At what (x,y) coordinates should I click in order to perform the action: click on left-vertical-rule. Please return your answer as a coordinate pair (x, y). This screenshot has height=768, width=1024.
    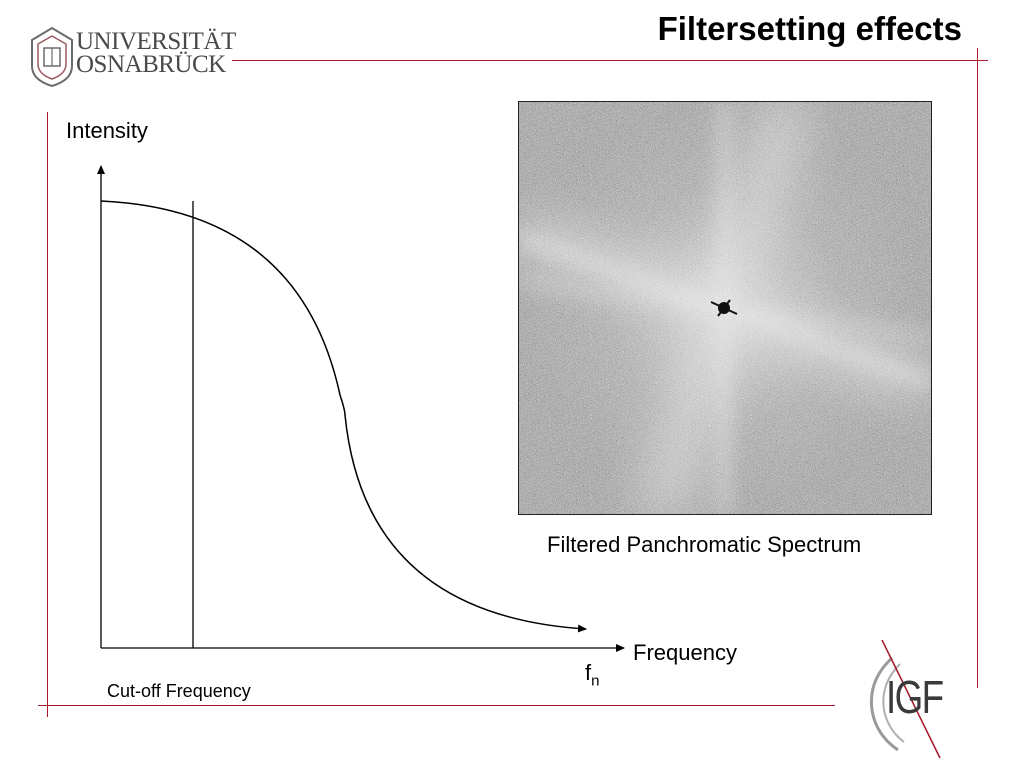
    Looking at the image, I should click on (47, 414).